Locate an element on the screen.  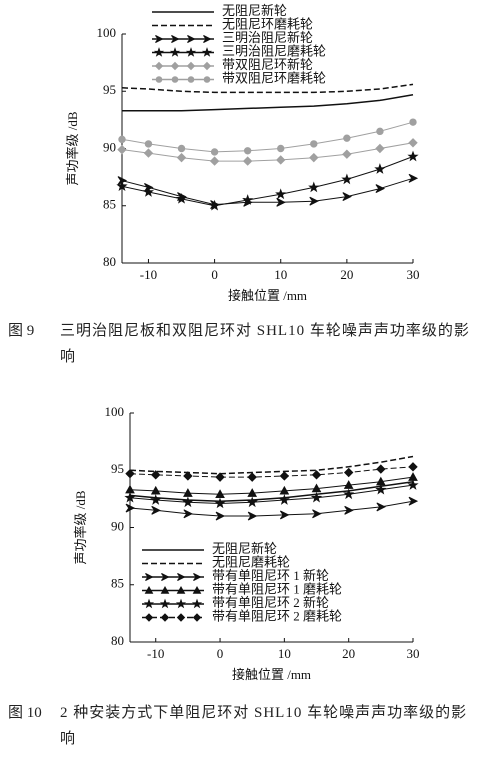
caption: 图 10 2 种安装方式下单阻尼环对 SHL10 车轮噪声声功率级的影响 is located at coordinates (243, 730).